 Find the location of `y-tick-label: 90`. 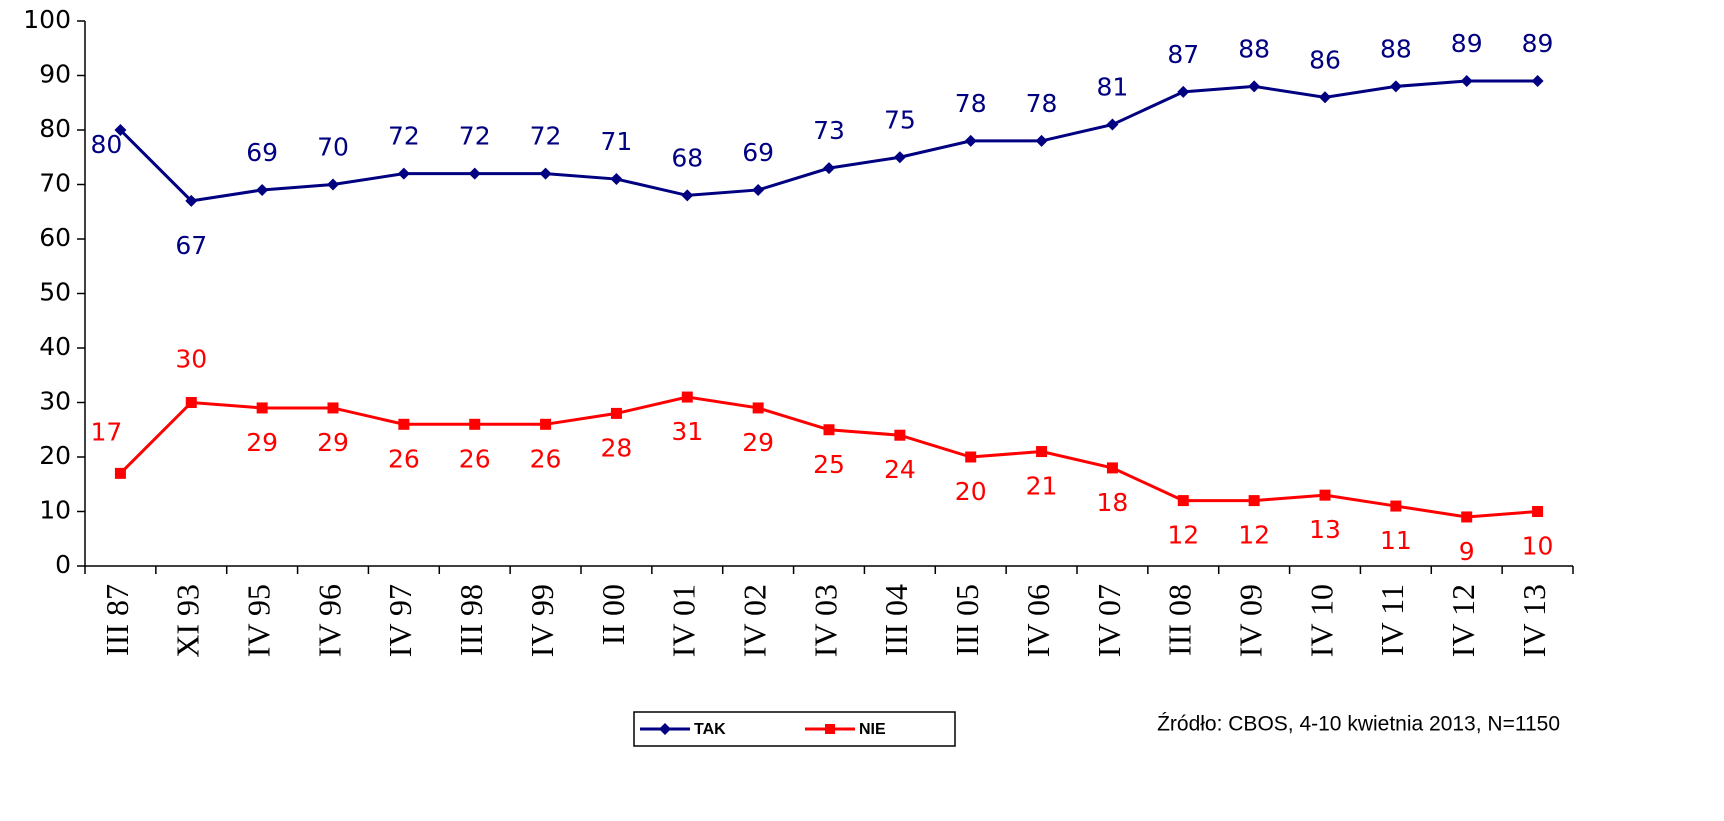

y-tick-label: 90 is located at coordinates (55, 74).